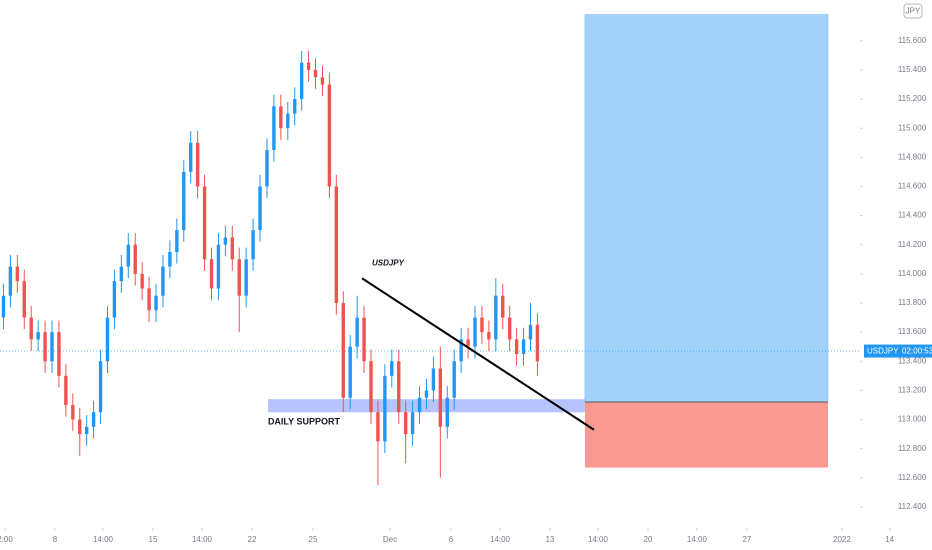  Describe the element at coordinates (912, 244) in the screenshot. I see `y-tick-label: 114.200` at that location.